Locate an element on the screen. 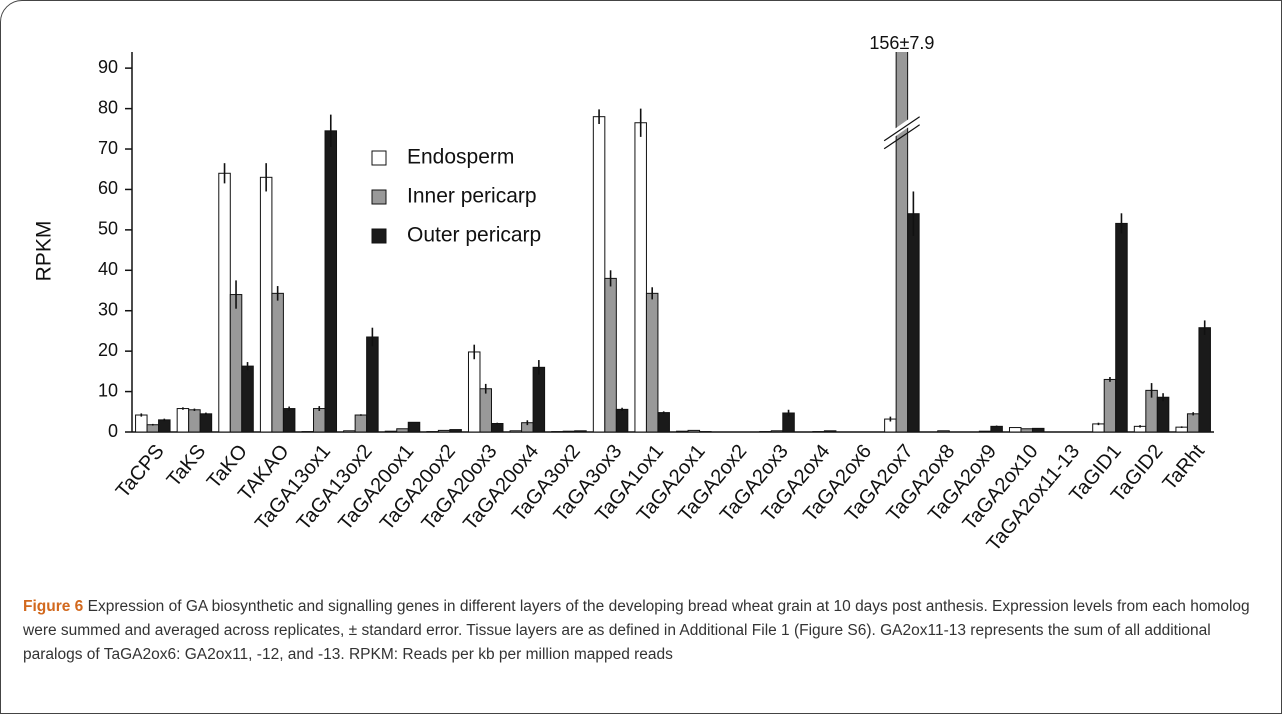 The image size is (1282, 714). axis-break is located at coordinates (902, 128).